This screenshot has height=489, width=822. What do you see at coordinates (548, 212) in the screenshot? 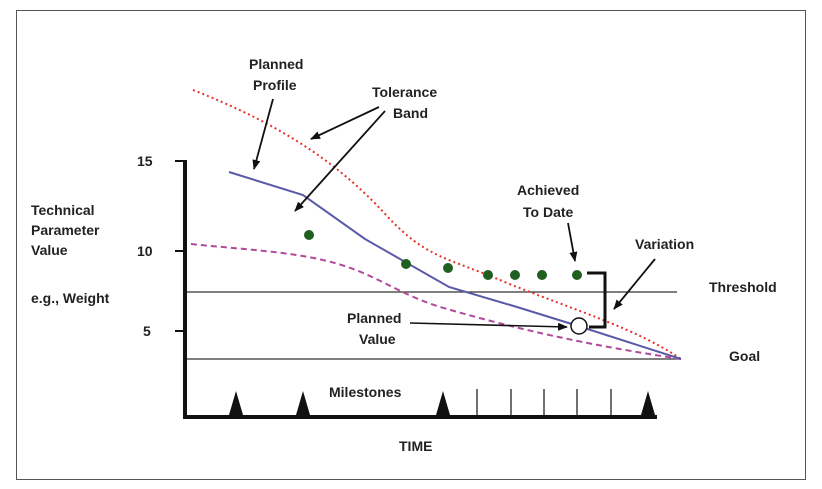
I see `achieved-to-date-label-line-2: To Date` at bounding box center [548, 212].